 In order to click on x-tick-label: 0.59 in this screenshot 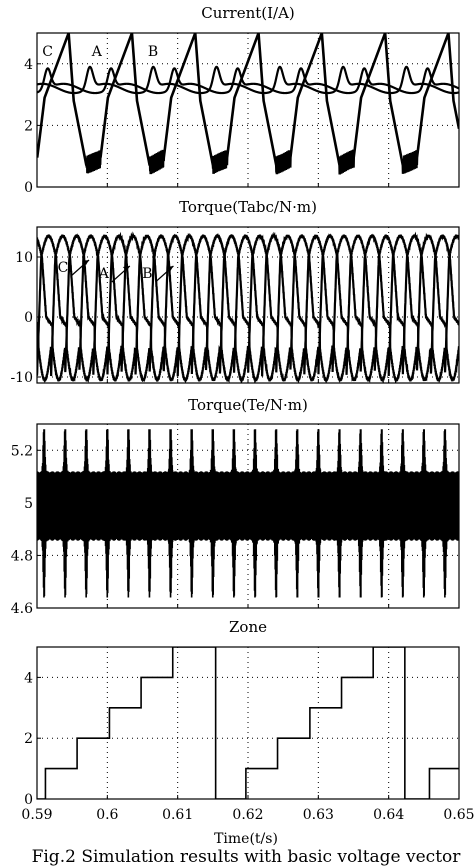, I will do `click(36, 815)`.